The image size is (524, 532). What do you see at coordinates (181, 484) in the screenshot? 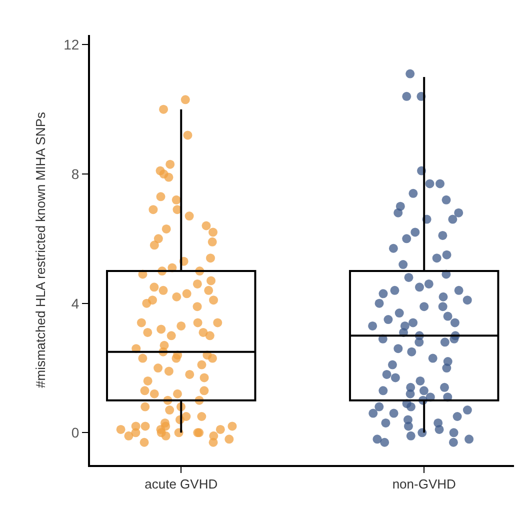
I see `x-tick-label: acute GVHD` at bounding box center [181, 484].